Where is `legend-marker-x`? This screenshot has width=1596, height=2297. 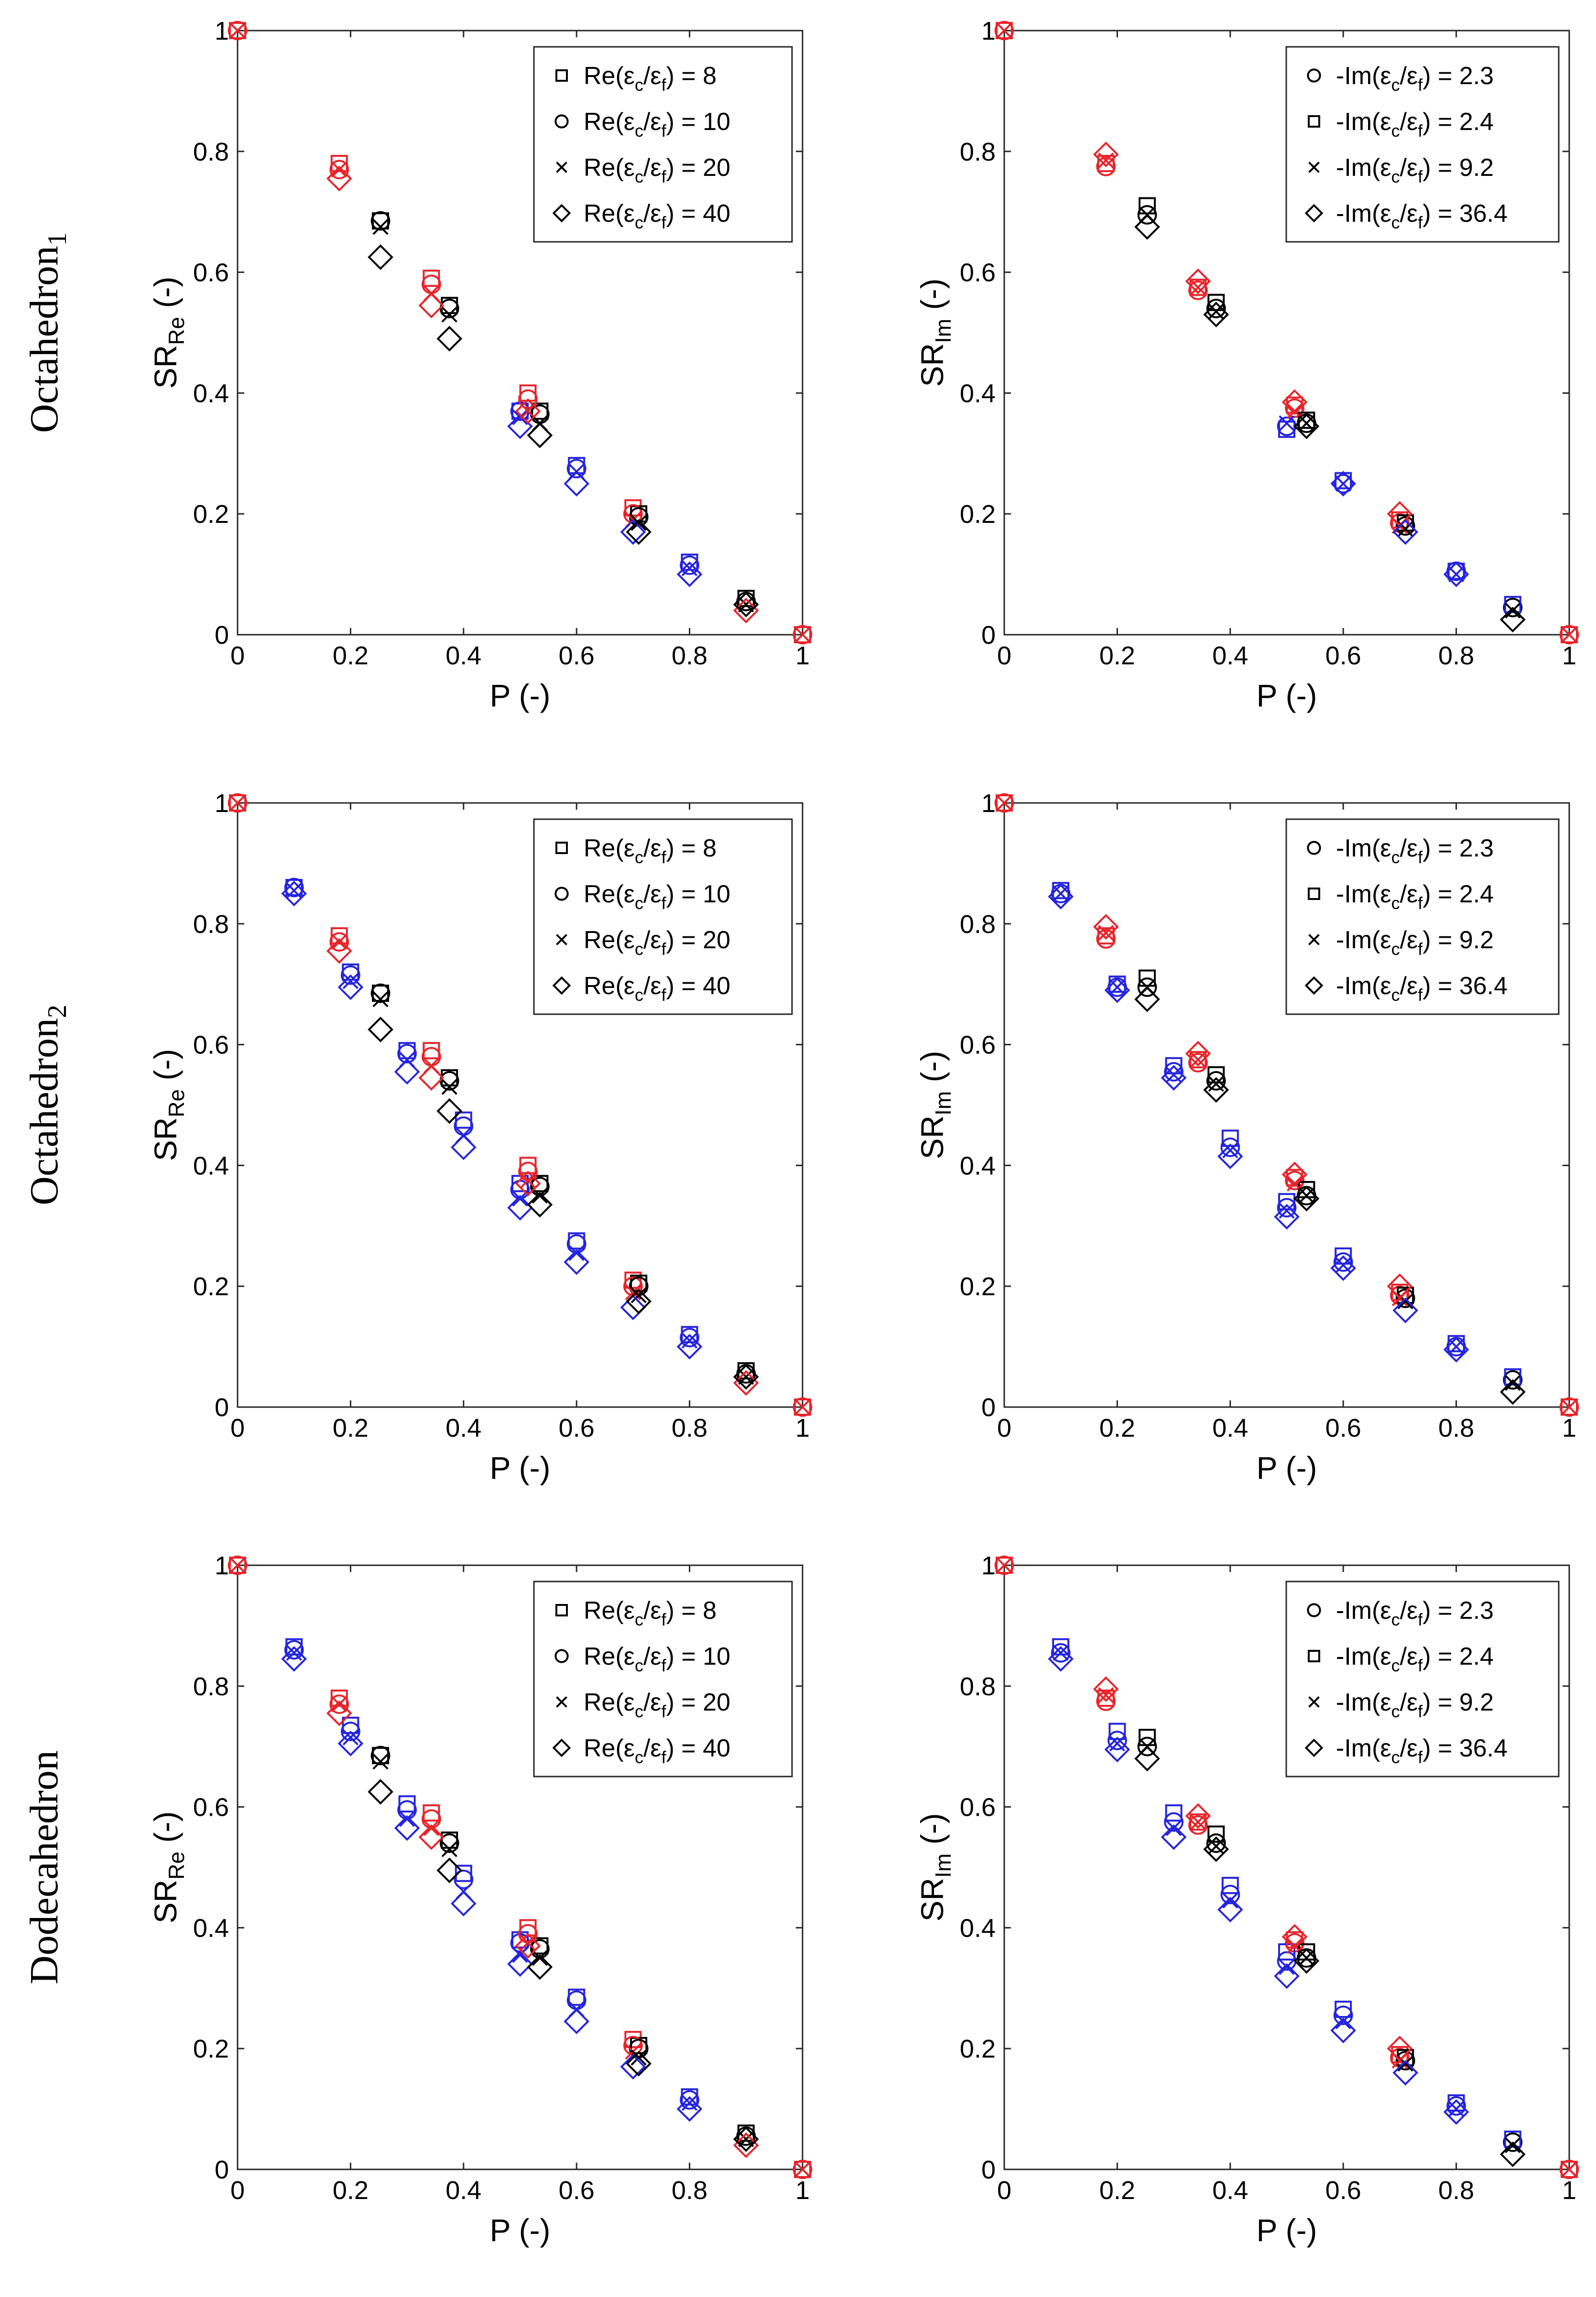
legend-marker-x is located at coordinates (1314, 1702).